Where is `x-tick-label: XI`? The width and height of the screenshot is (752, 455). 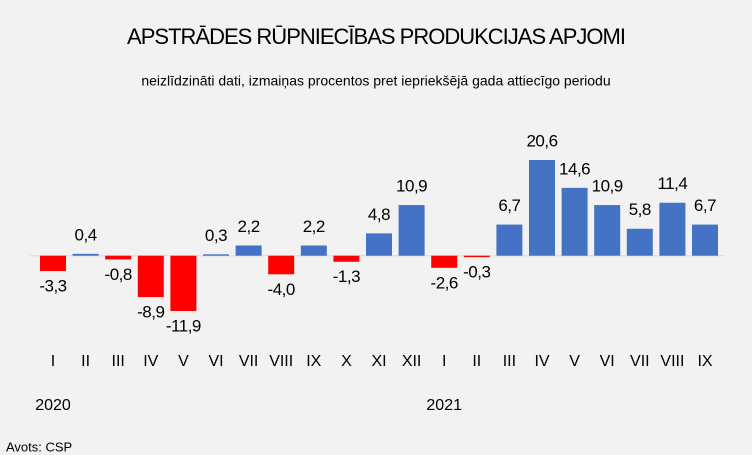 x-tick-label: XI is located at coordinates (378, 361).